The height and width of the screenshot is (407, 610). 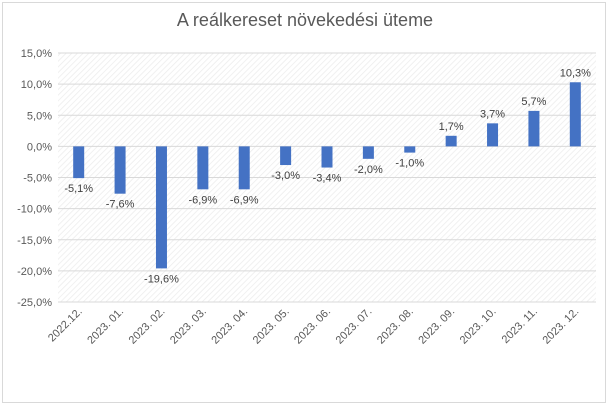 I want to click on data-label: -1,0%, so click(x=409, y=164).